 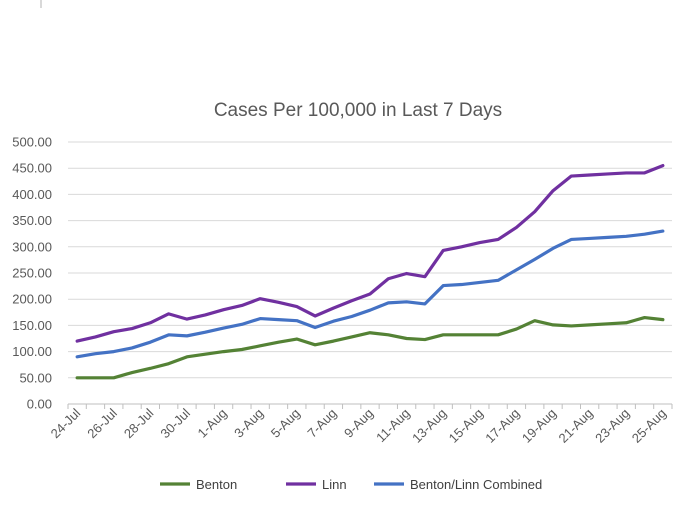 I want to click on x-tick-label: 11-Aug, so click(x=393, y=426).